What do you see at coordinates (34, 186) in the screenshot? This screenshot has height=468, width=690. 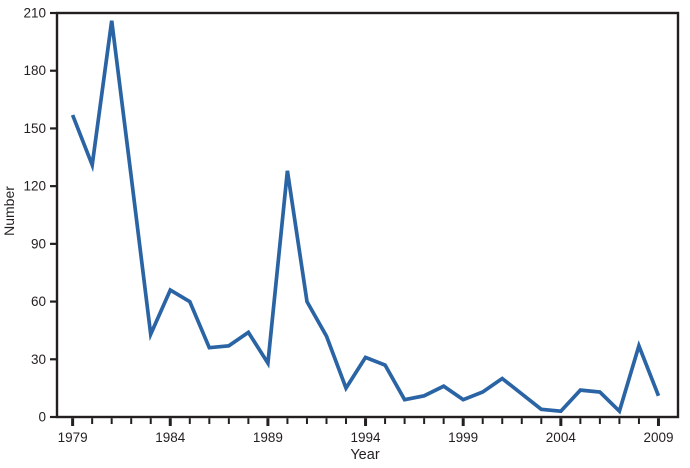 I see `y-tick-label: 120` at bounding box center [34, 186].